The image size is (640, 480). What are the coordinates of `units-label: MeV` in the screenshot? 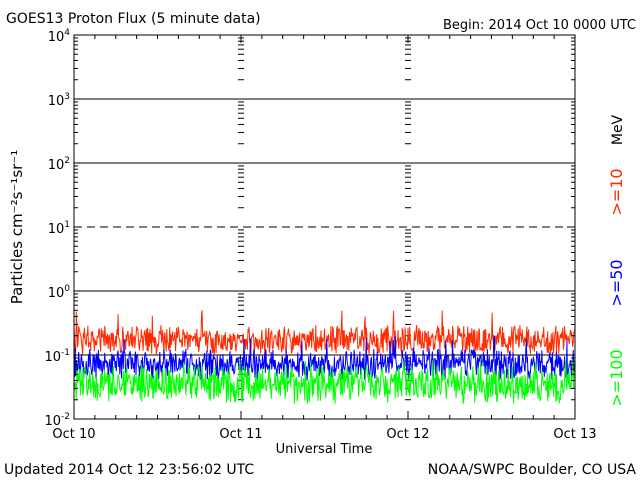 It's located at (618, 129).